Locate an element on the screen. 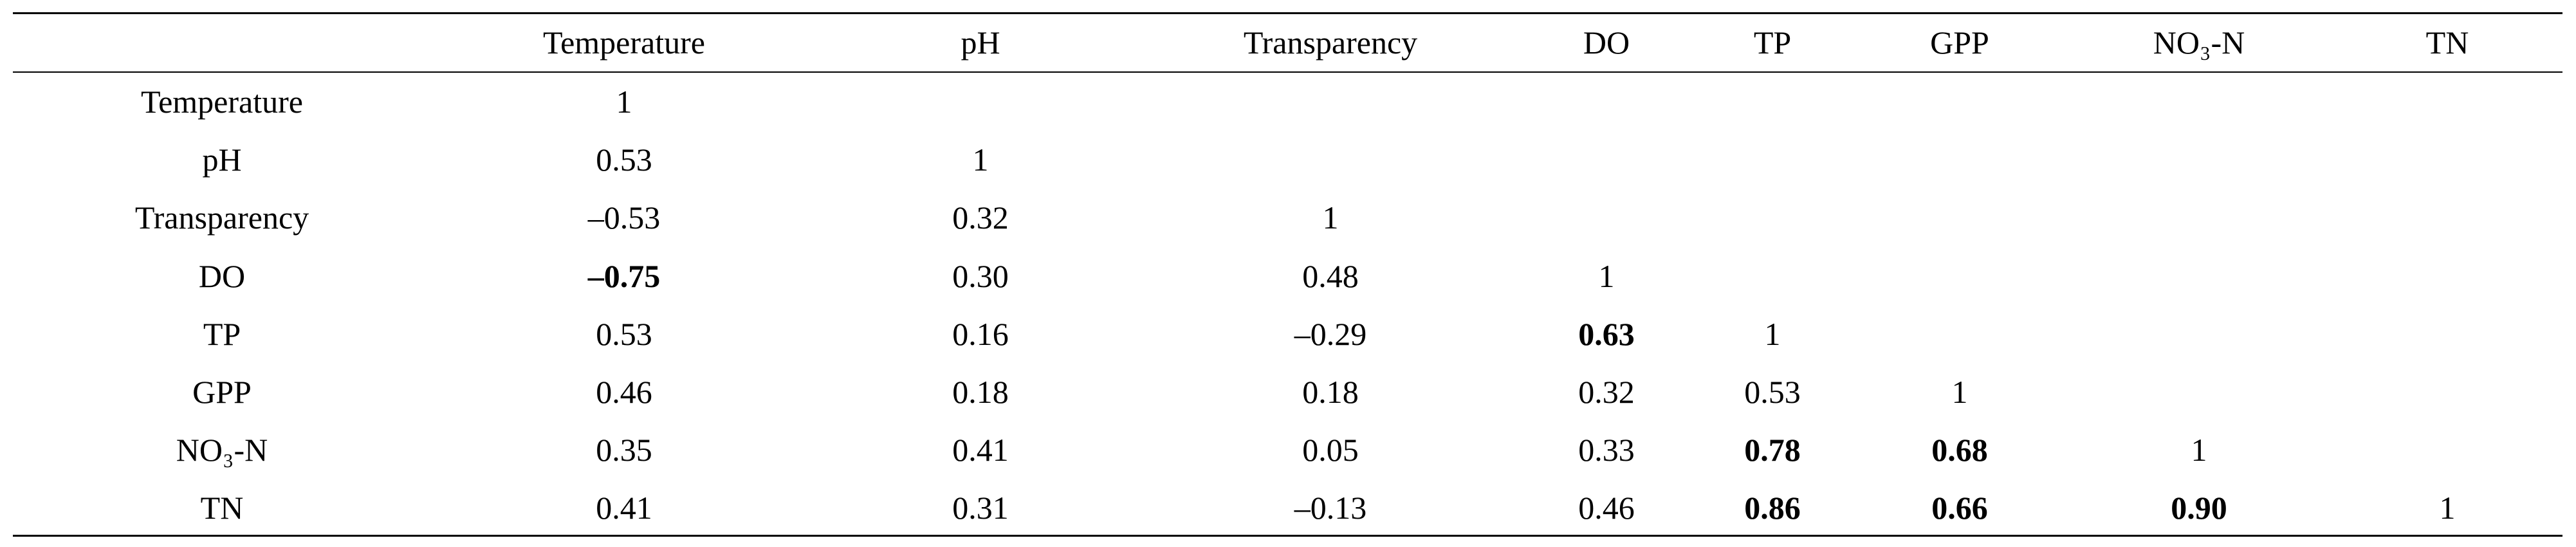 This screenshot has width=2576, height=547. row-label: GPP is located at coordinates (222, 392).